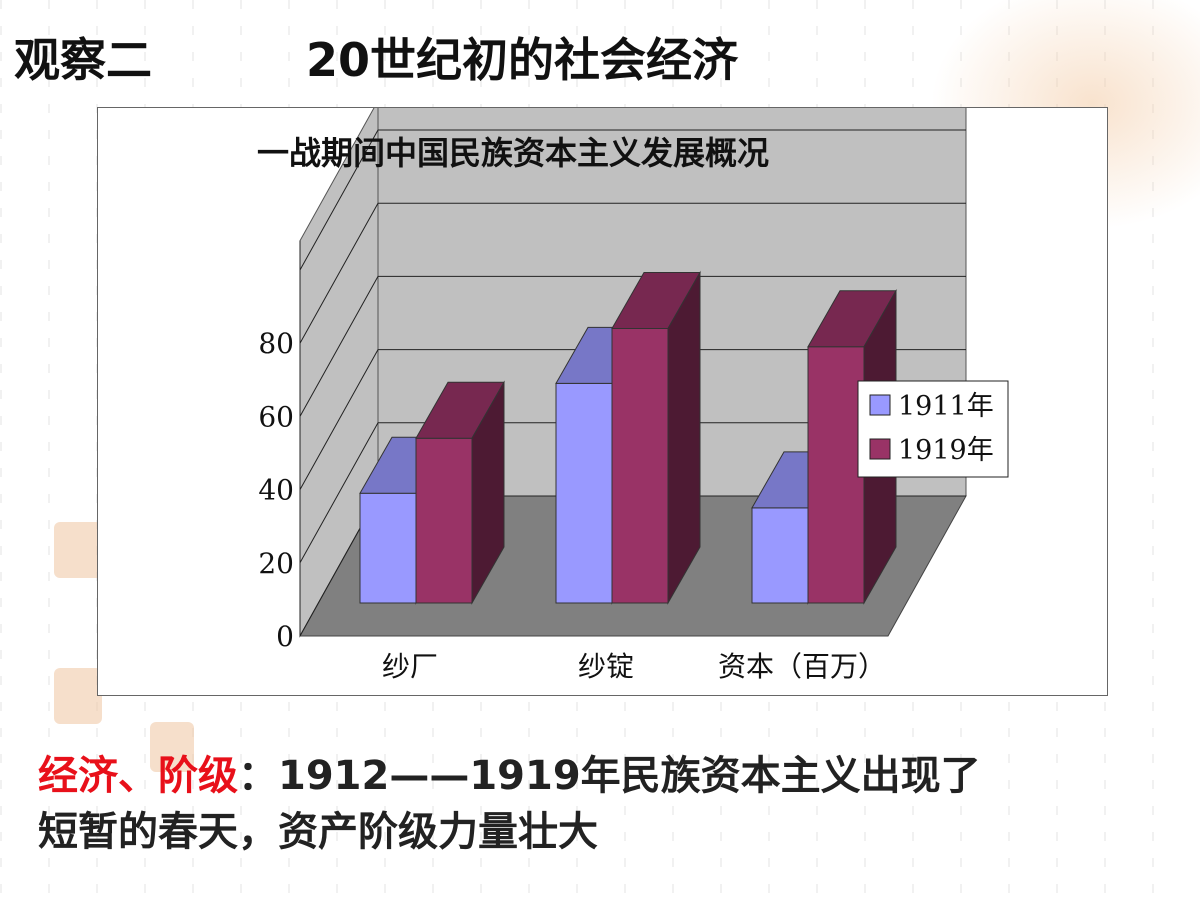 The height and width of the screenshot is (900, 1200). Describe the element at coordinates (276, 563) in the screenshot. I see `y-tick-label: 20` at that location.